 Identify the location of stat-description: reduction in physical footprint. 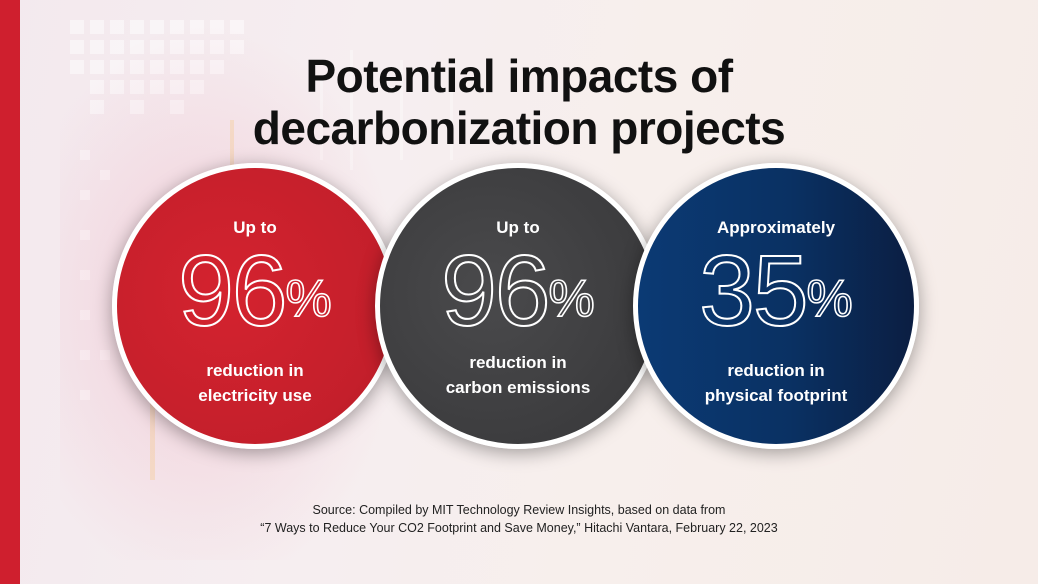
(776, 383).